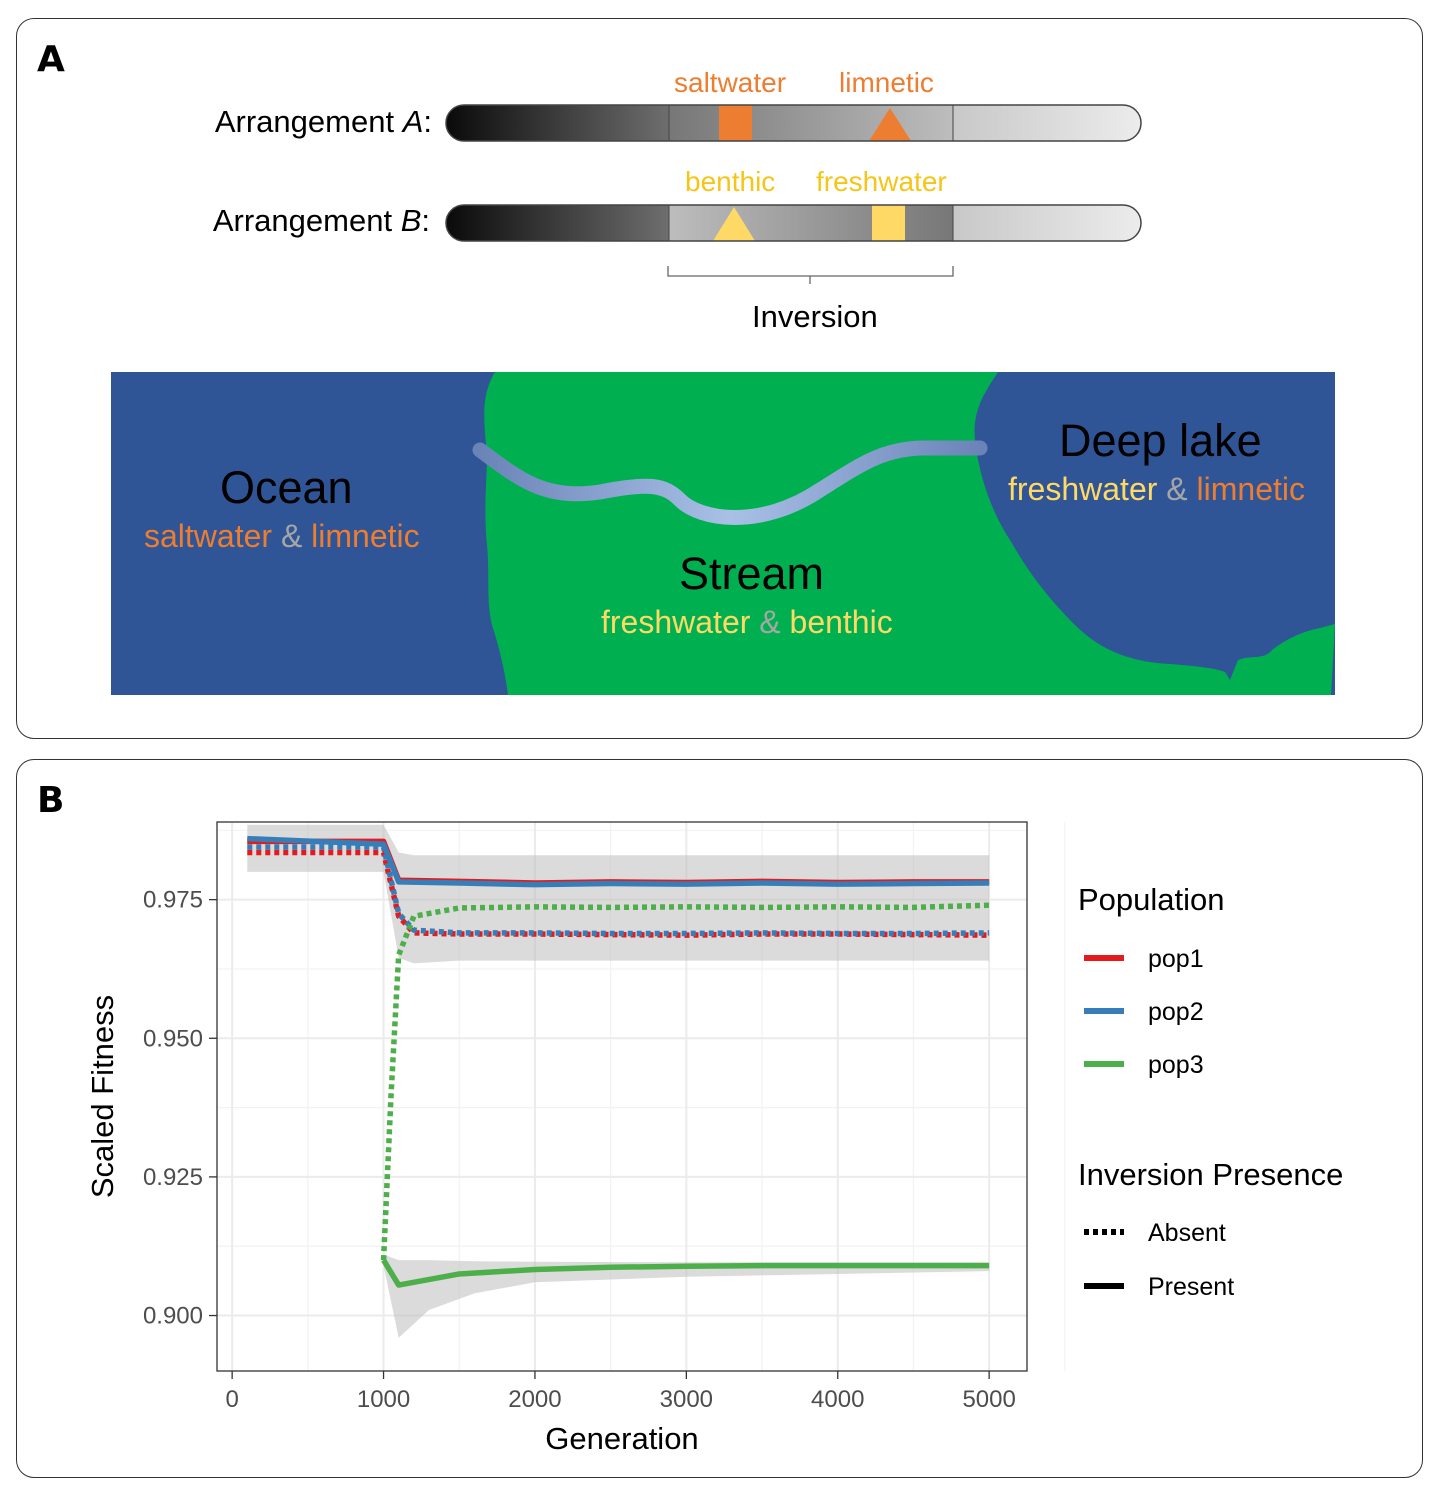 The width and height of the screenshot is (1436, 1492). Describe the element at coordinates (618, 861) in the screenshot. I see `series-pop2-present` at that location.